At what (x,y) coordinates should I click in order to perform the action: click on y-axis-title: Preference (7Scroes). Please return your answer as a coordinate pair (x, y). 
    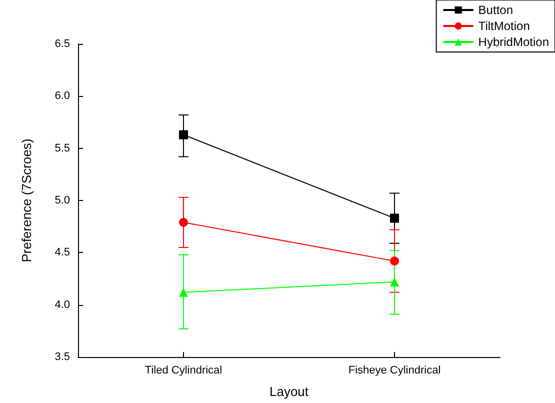
    Looking at the image, I should click on (26, 200).